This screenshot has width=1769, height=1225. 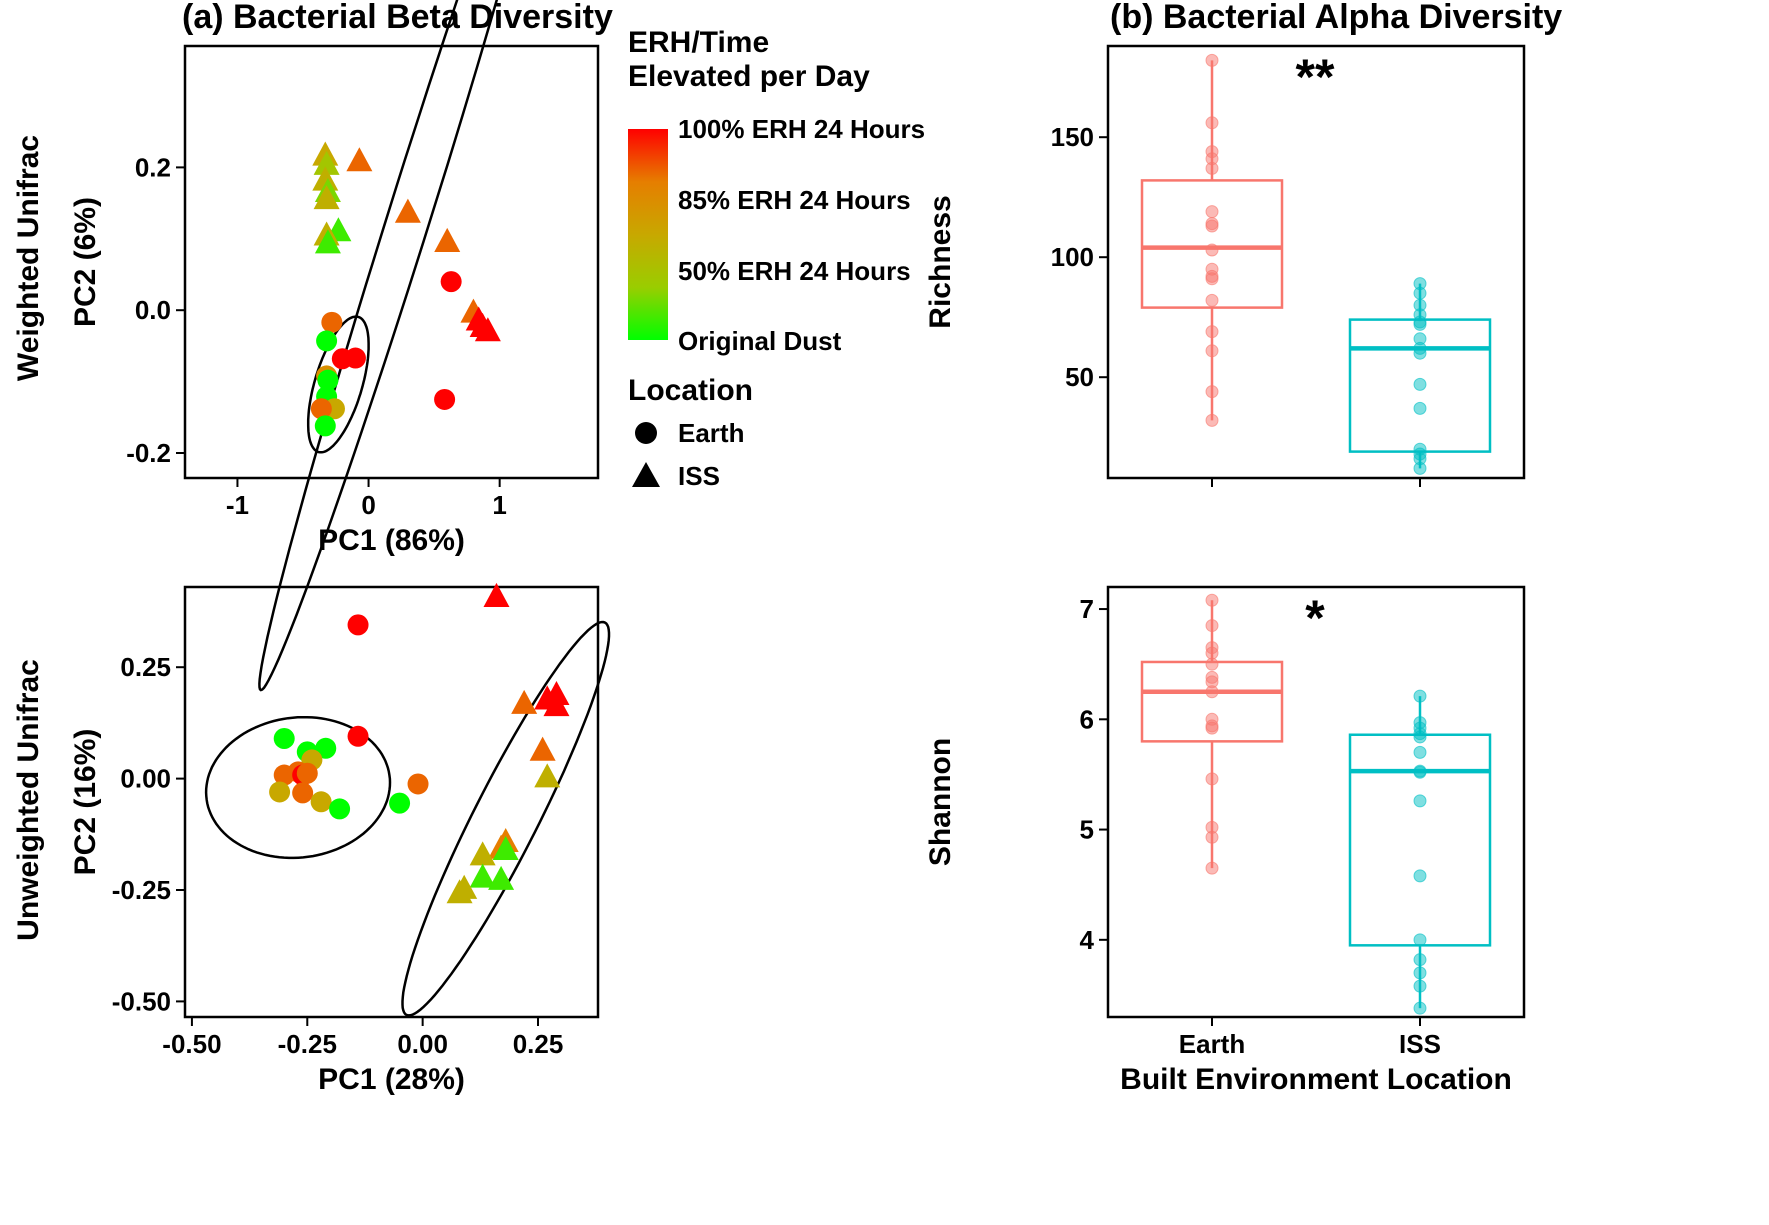 What do you see at coordinates (148, 453) in the screenshot?
I see `y-tick-label: -0.2` at bounding box center [148, 453].